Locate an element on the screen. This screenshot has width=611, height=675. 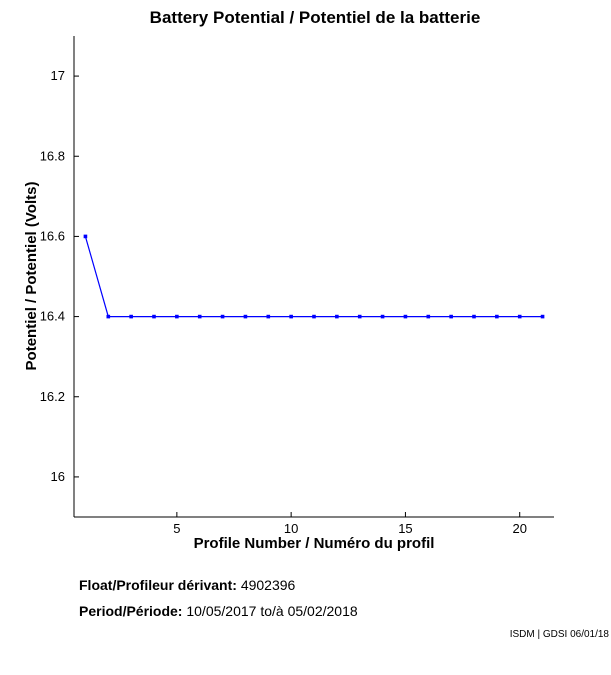
x-ticks: 5 10 15 20 is located at coordinates (350, 524).